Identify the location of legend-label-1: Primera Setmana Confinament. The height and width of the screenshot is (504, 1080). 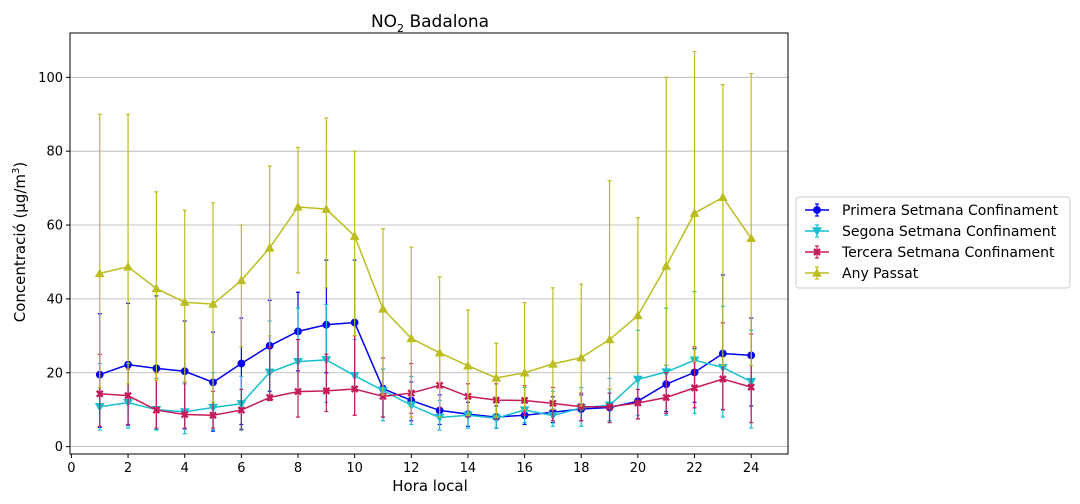
(950, 211).